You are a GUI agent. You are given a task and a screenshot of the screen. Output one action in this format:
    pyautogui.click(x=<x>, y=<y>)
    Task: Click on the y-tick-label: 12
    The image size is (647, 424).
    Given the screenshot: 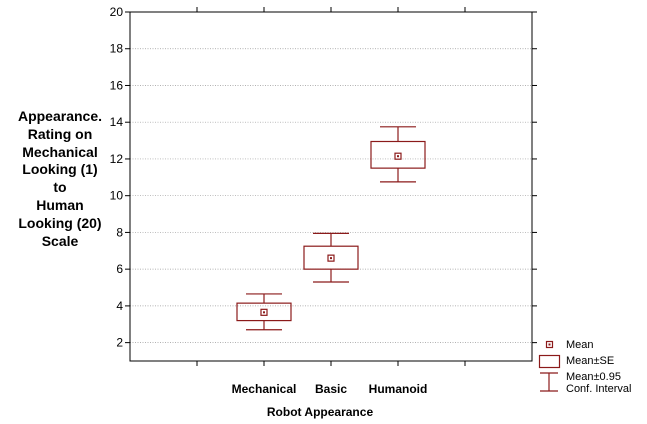 What is the action you would take?
    pyautogui.click(x=117, y=159)
    